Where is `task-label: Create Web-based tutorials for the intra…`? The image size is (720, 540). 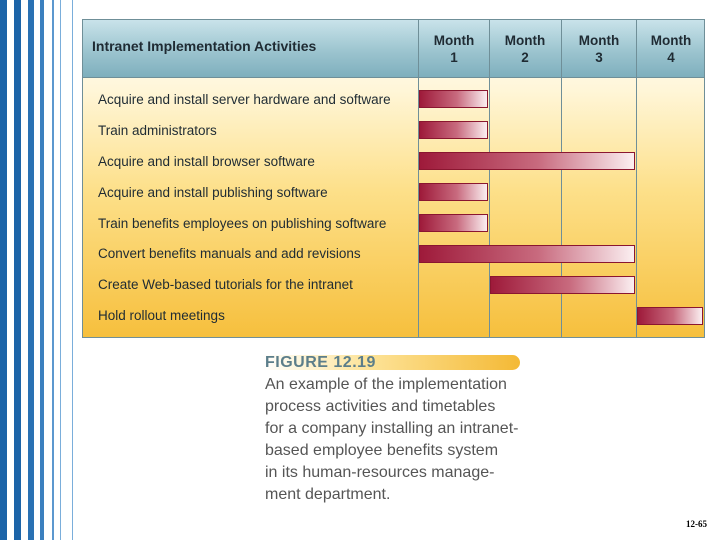 task-label: Create Web-based tutorials for the intra… is located at coordinates (225, 284).